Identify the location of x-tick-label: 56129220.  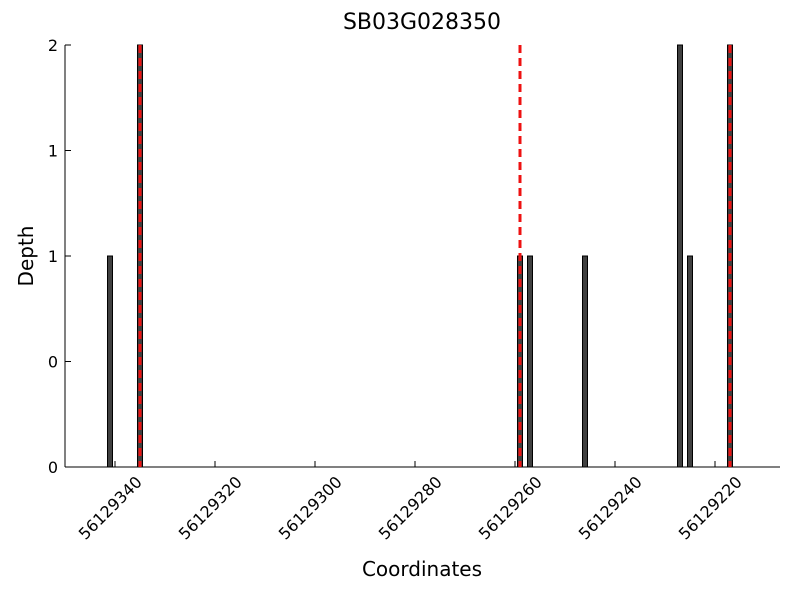
(710, 507).